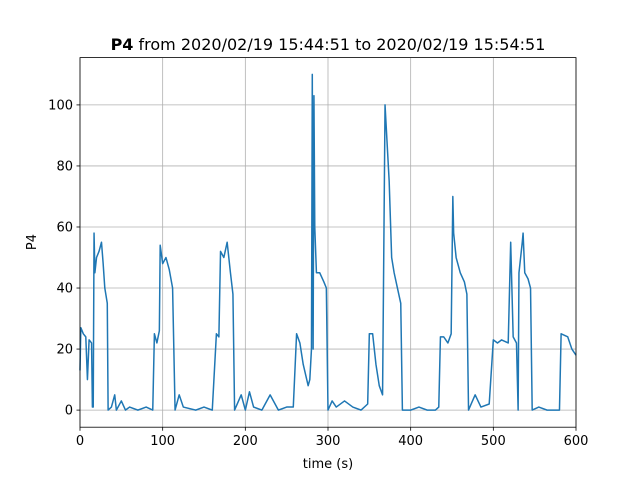 Image resolution: width=640 pixels, height=480 pixels. I want to click on y-tick-label: 20, so click(64, 350).